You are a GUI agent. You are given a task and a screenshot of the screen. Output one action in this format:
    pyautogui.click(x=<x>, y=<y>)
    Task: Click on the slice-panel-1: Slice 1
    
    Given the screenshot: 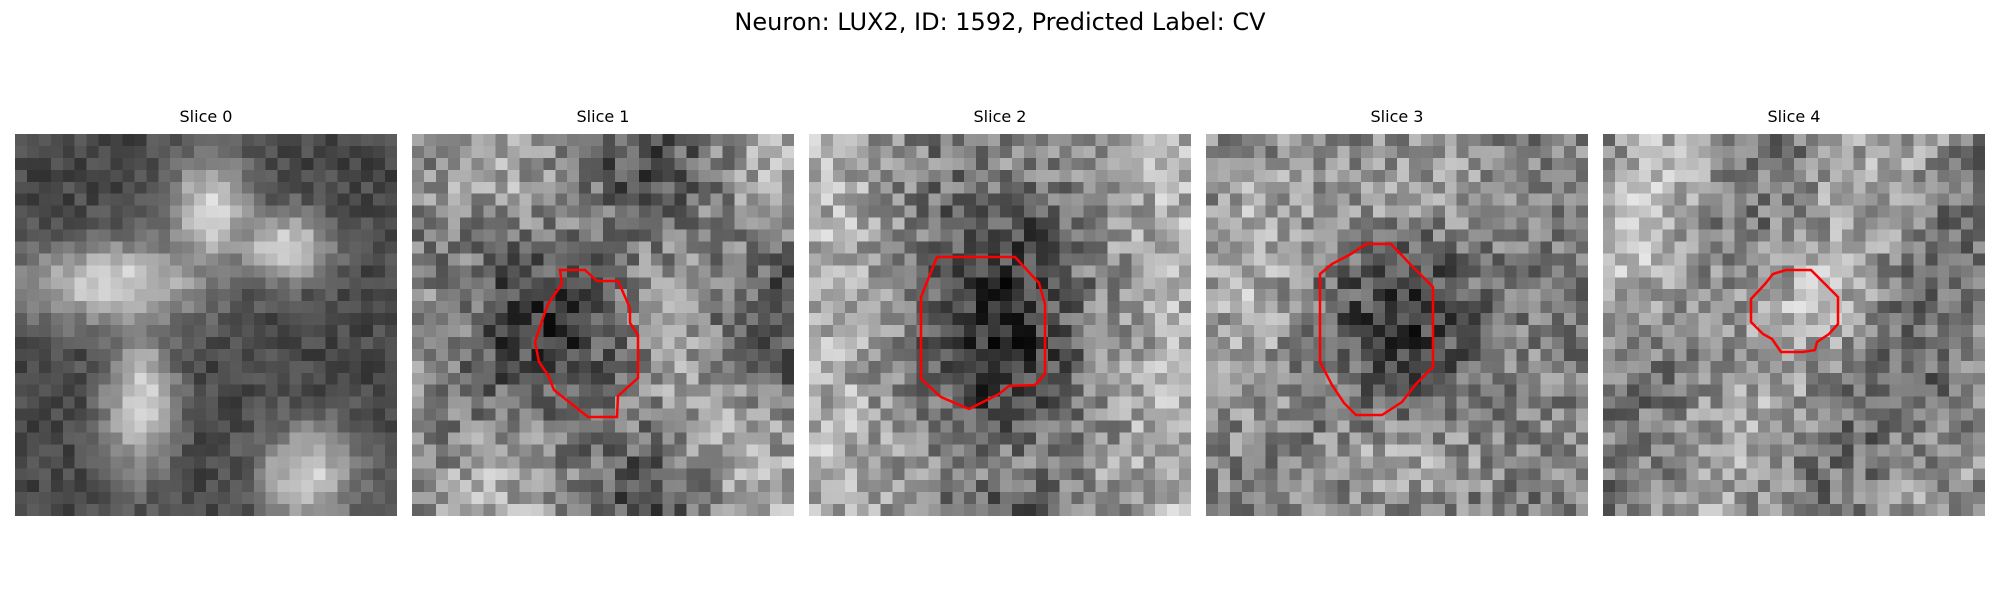 What is the action you would take?
    pyautogui.click(x=603, y=311)
    